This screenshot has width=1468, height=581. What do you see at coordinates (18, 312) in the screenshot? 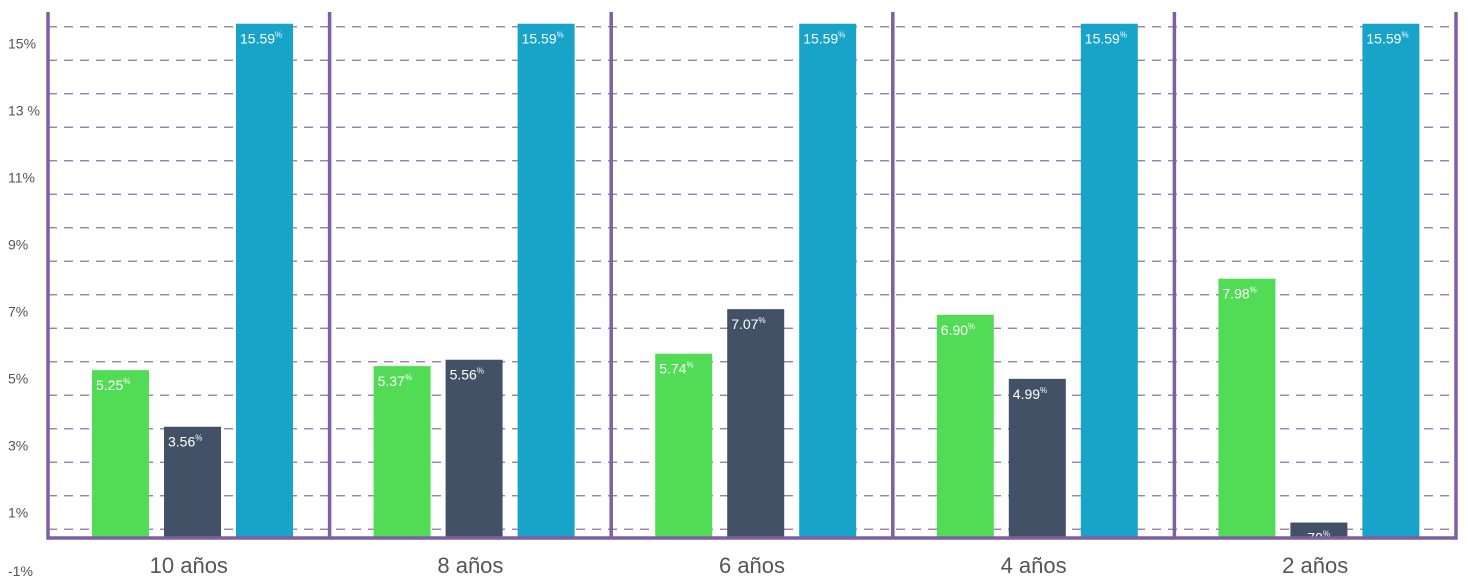
I see `y-tick-label: 7%` at bounding box center [18, 312].